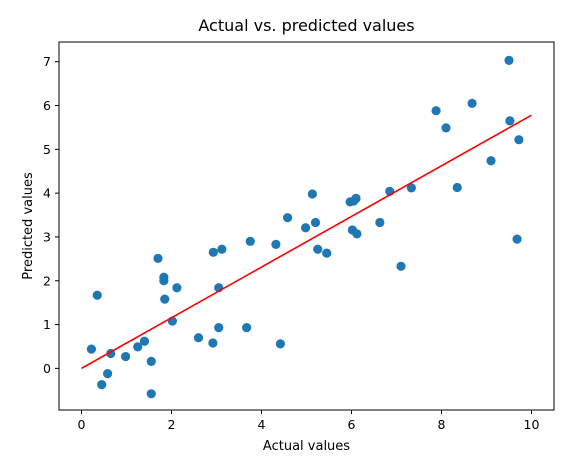 This screenshot has width=583, height=461. Describe the element at coordinates (306, 446) in the screenshot. I see `x-axis-label: Actual values` at that location.